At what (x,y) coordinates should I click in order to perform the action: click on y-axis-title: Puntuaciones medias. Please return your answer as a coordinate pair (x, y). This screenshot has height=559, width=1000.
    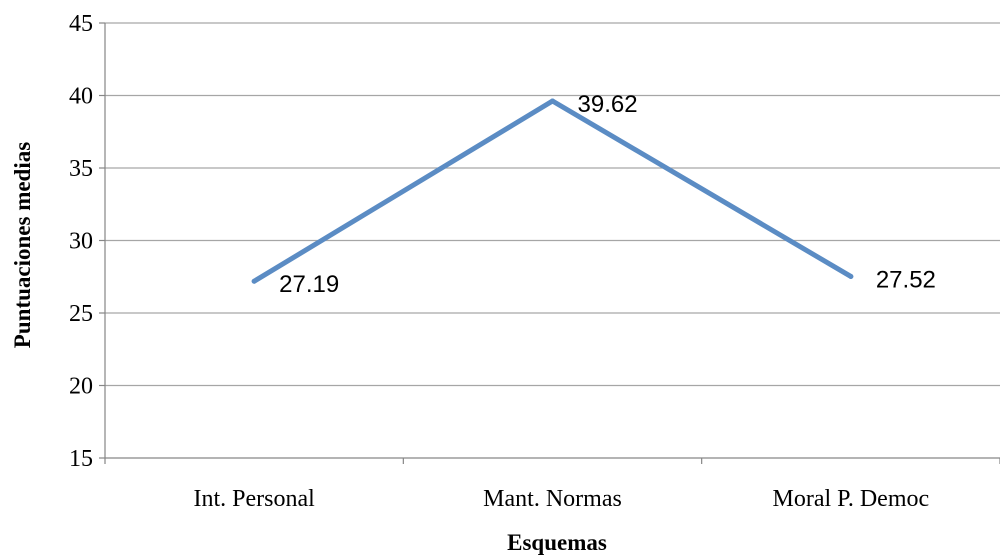
    Looking at the image, I should click on (22, 245).